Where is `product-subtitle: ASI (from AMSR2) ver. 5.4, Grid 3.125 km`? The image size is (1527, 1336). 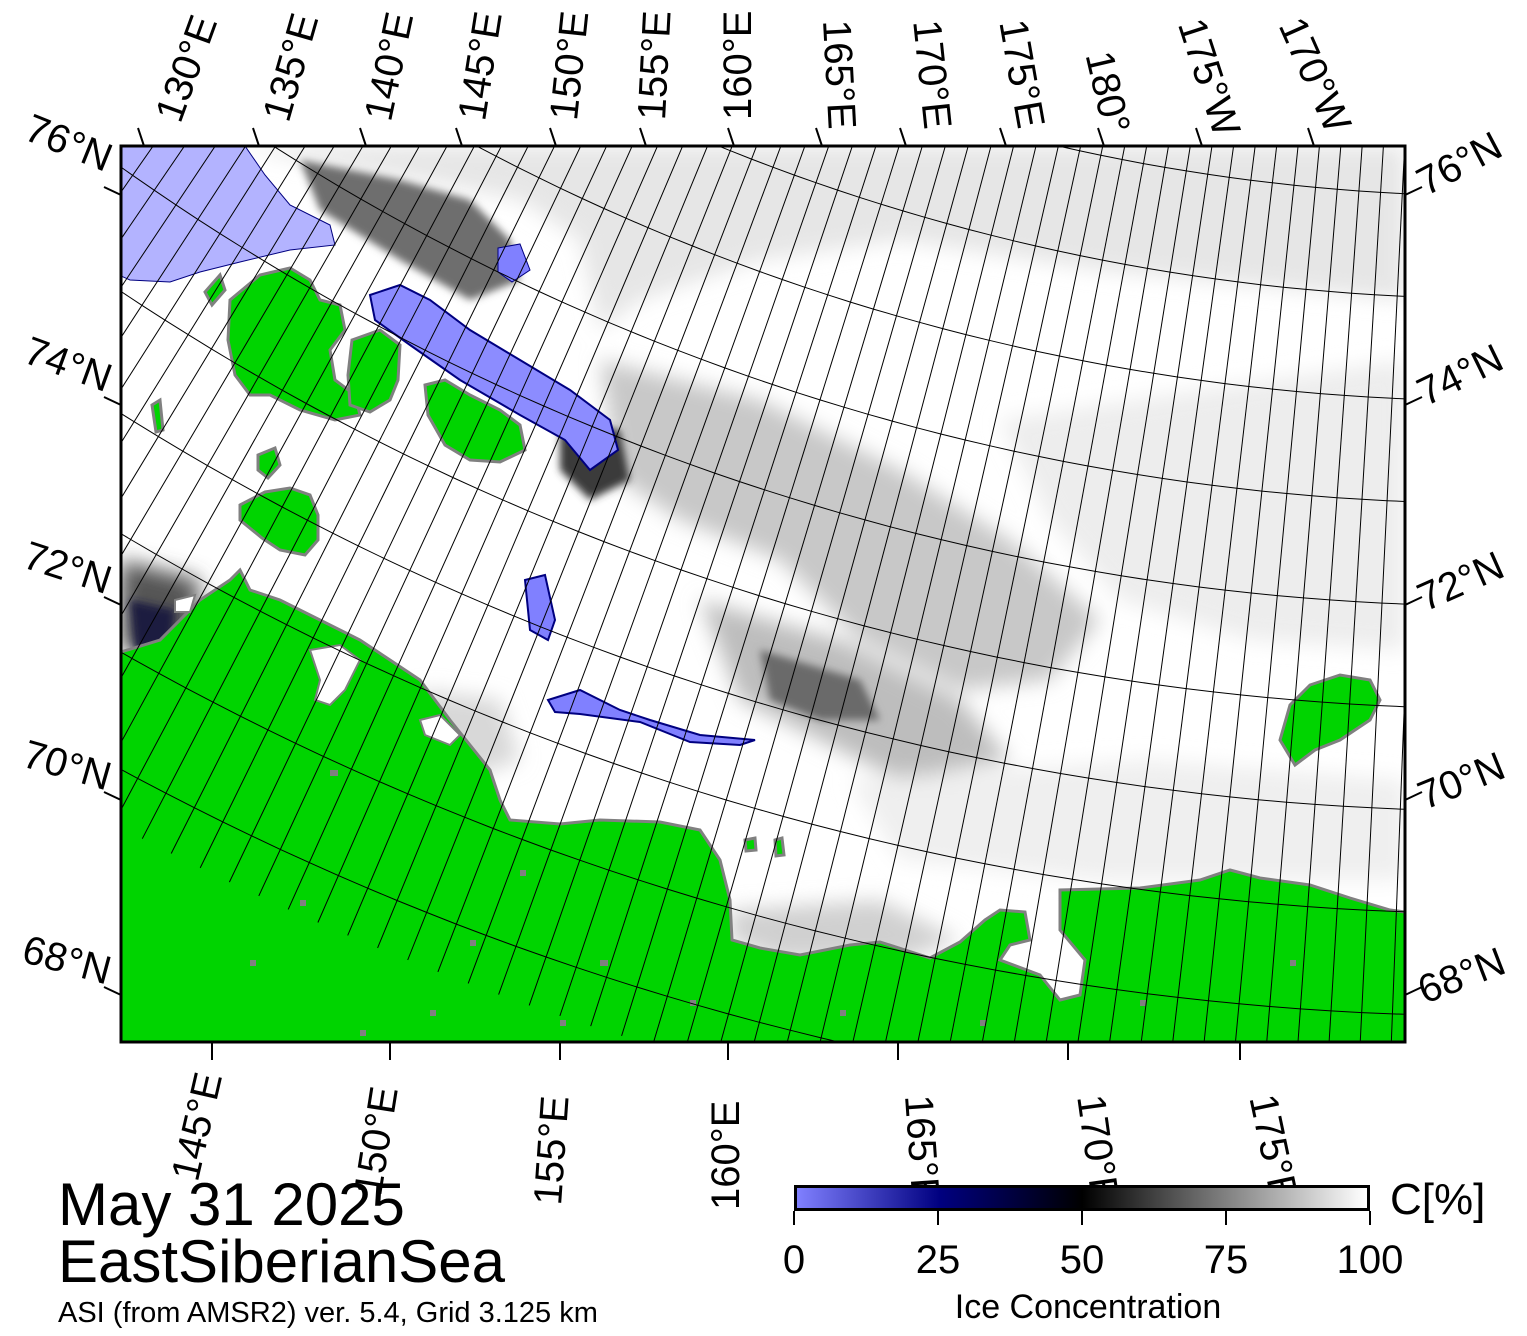 product-subtitle: ASI (from AMSR2) ver. 5.4, Grid 3.125 km is located at coordinates (328, 1313).